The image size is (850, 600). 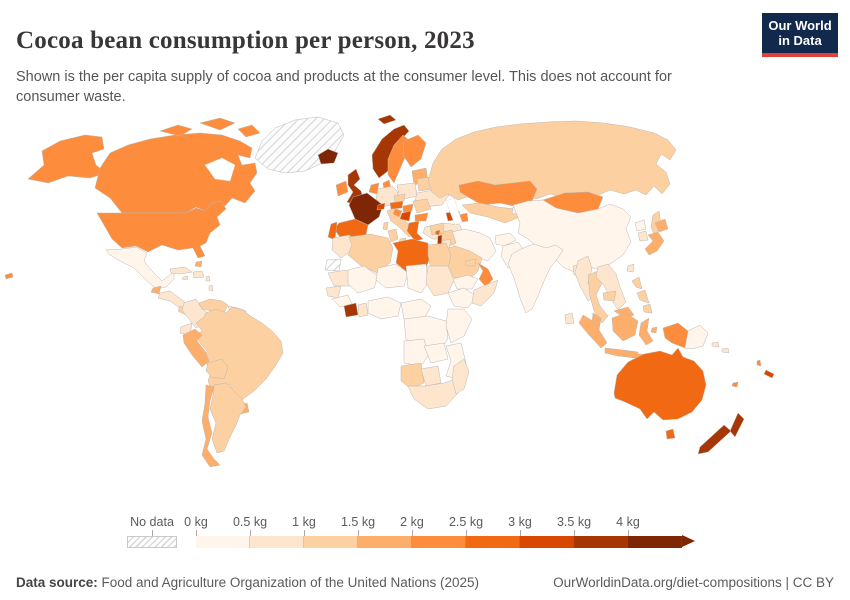 What do you see at coordinates (363, 310) in the screenshot?
I see `country-ghana` at bounding box center [363, 310].